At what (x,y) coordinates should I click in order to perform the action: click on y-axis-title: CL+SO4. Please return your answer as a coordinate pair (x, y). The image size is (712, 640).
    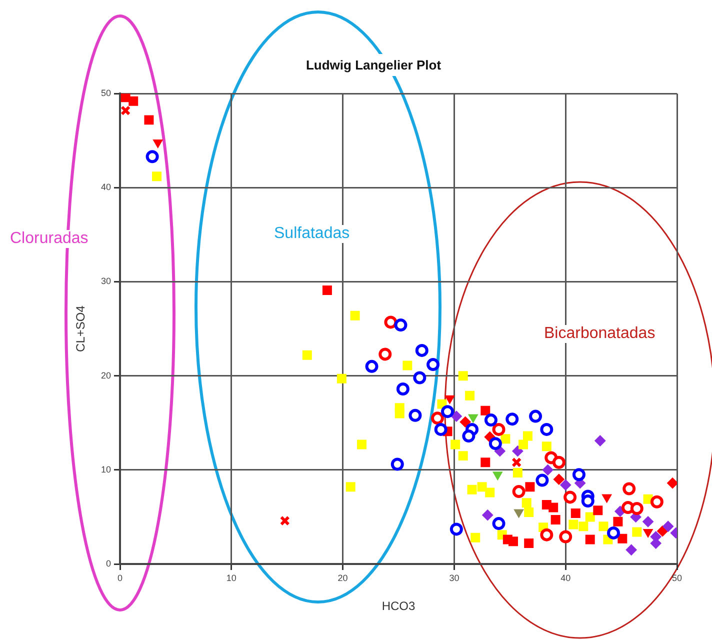
    Looking at the image, I should click on (81, 328).